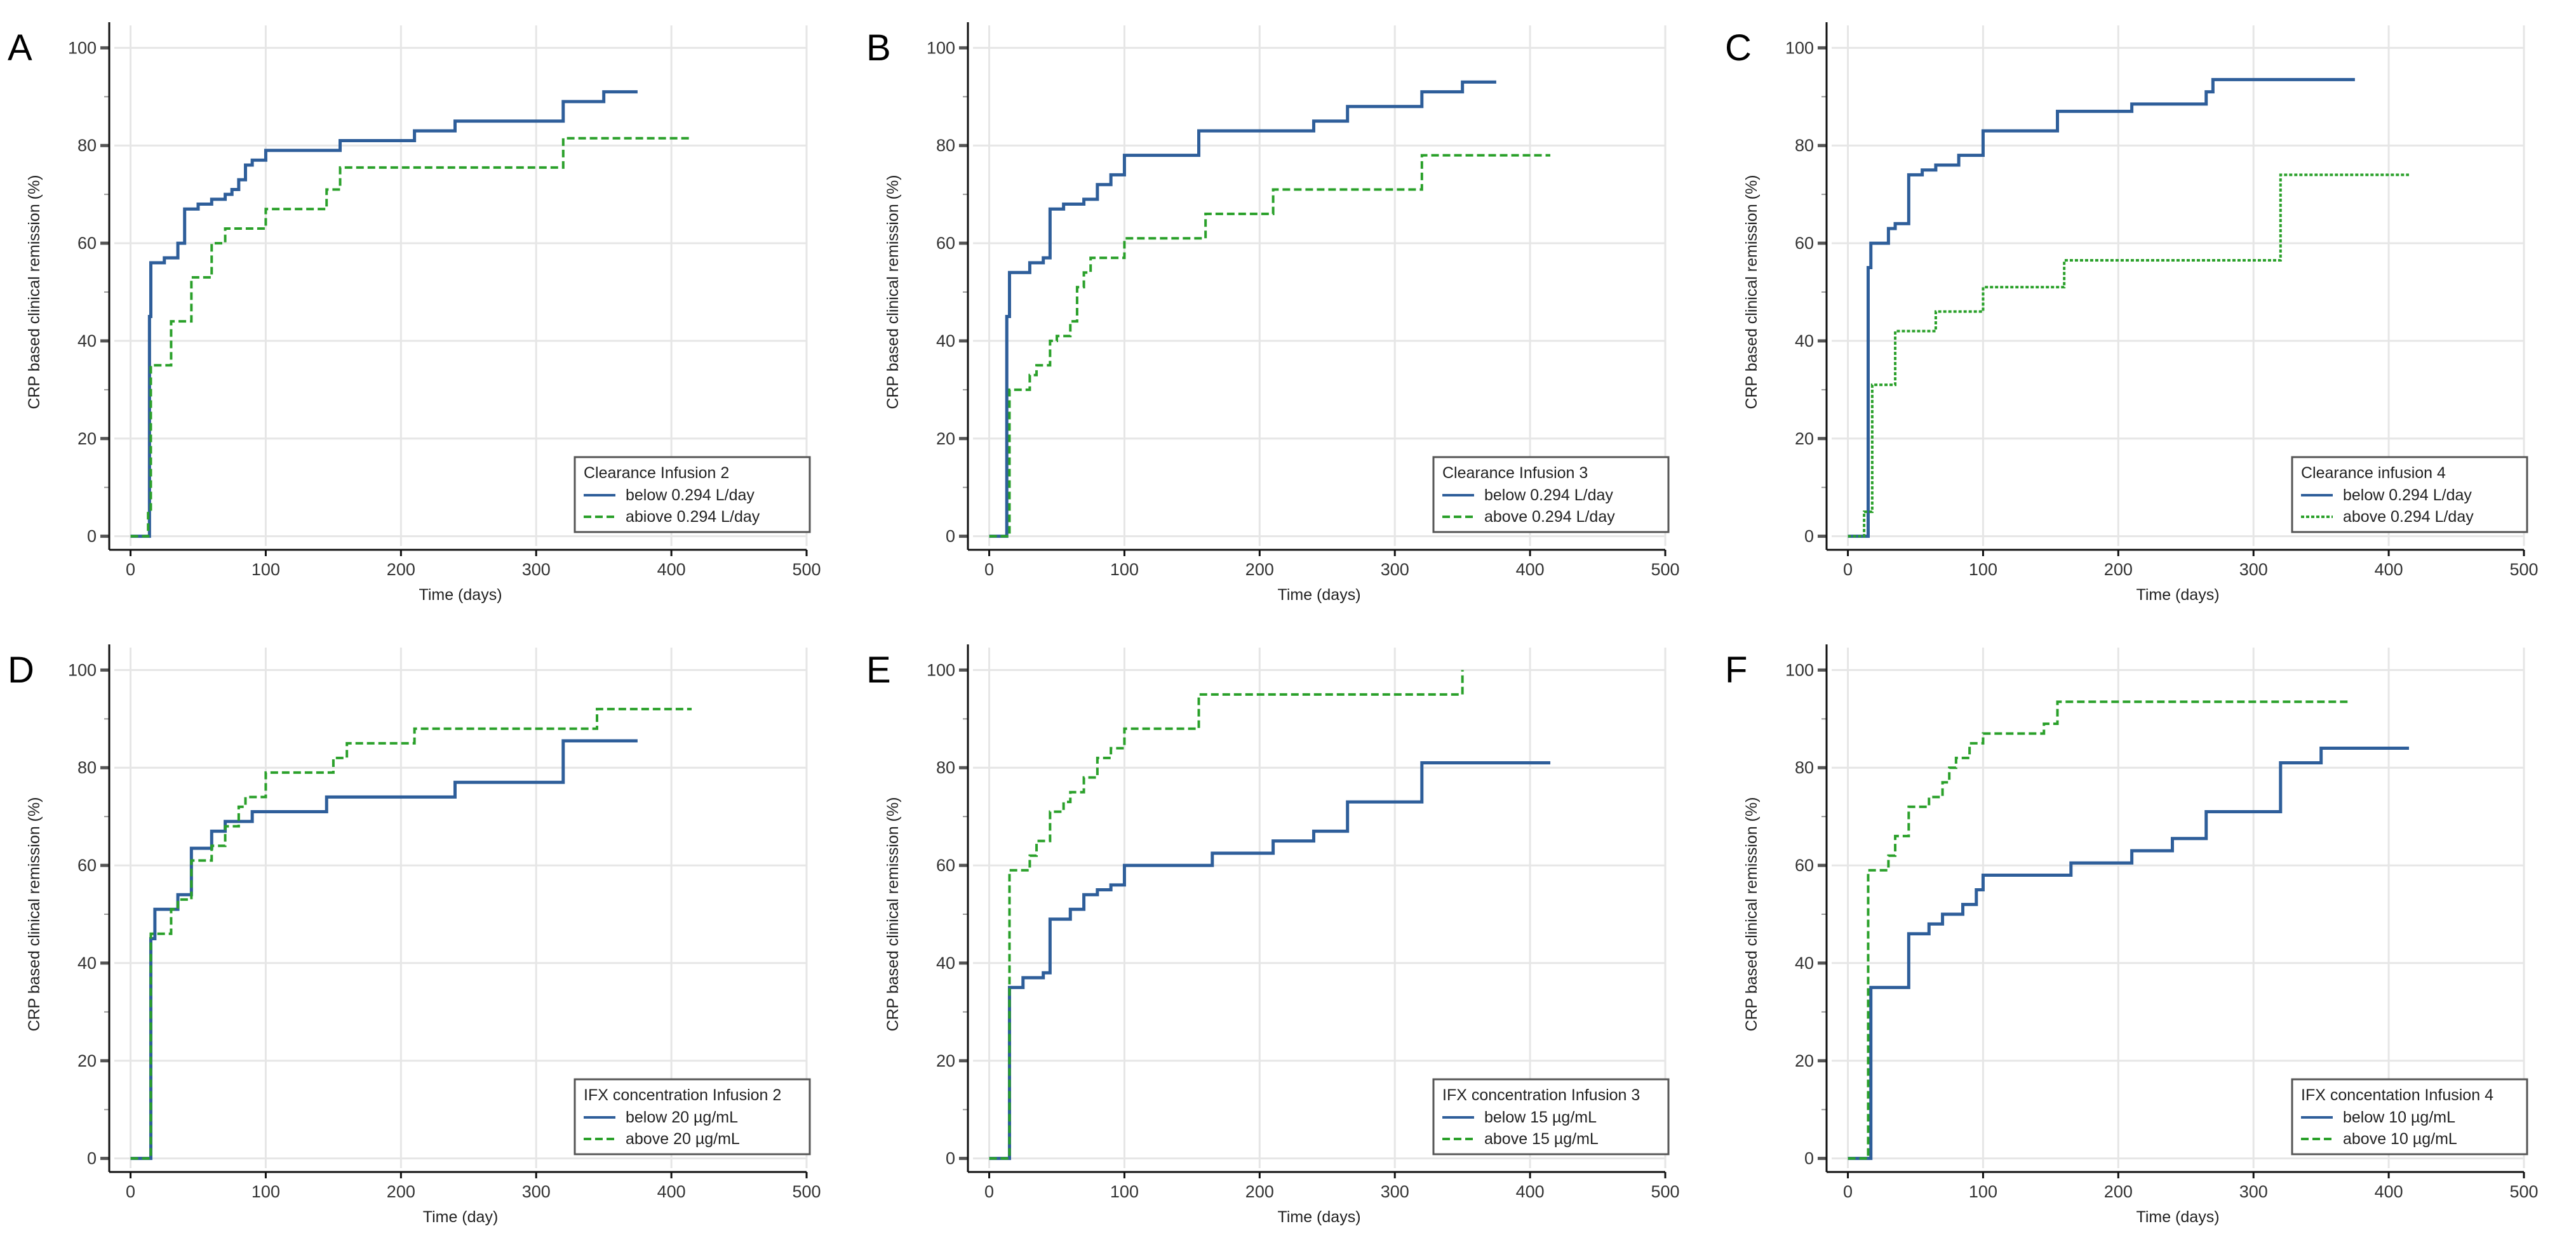  What do you see at coordinates (656, 473) in the screenshot?
I see `legend-title: Clearance Infusion 2` at bounding box center [656, 473].